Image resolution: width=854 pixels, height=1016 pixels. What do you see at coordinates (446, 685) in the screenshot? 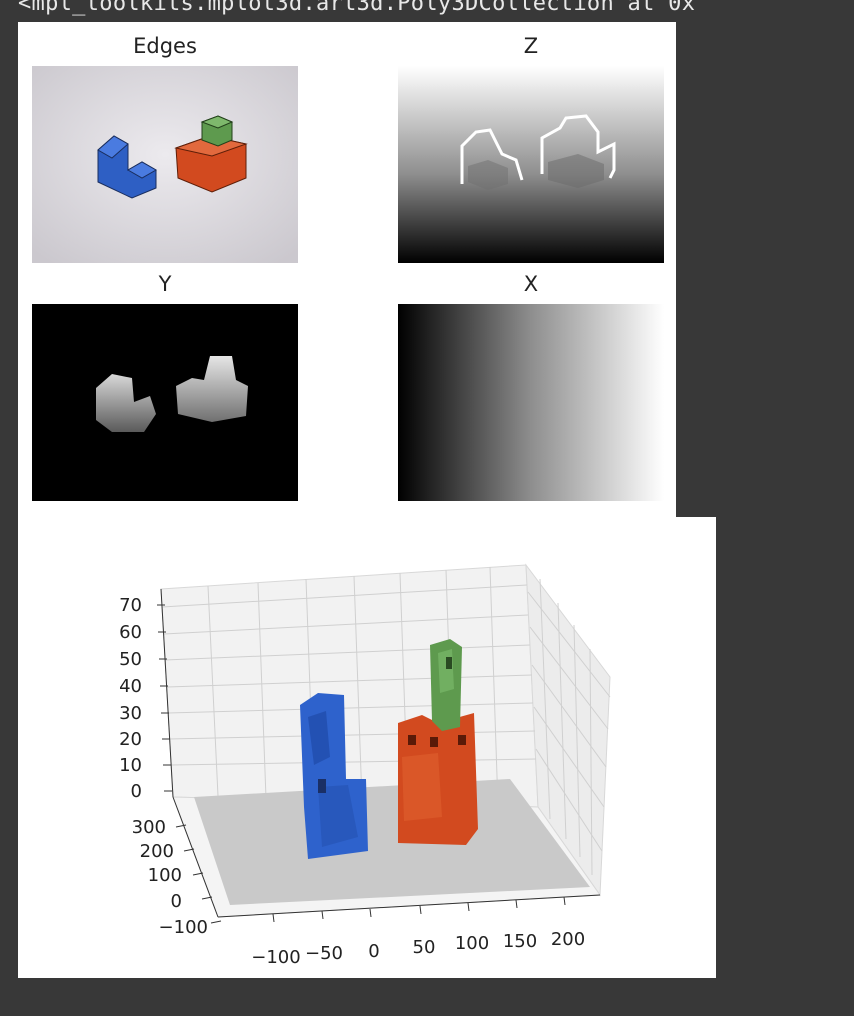
I see `green-block-3d` at bounding box center [446, 685].